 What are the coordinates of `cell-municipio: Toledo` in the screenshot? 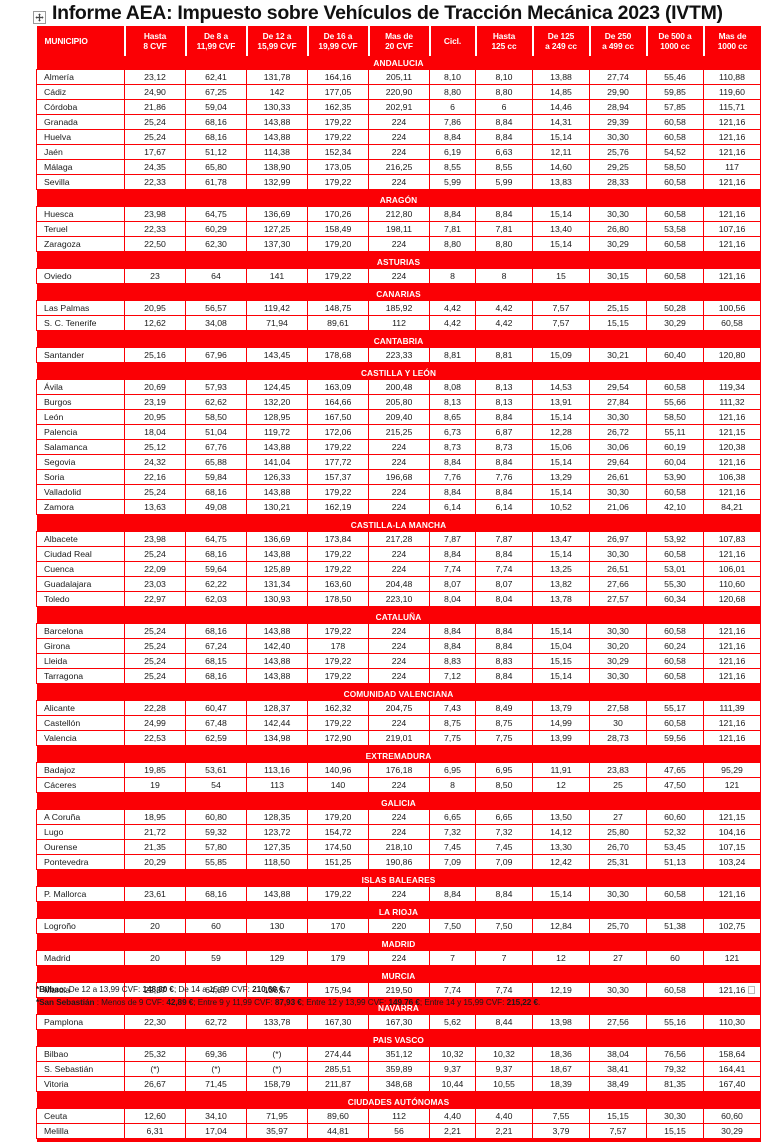 It's located at (81, 599).